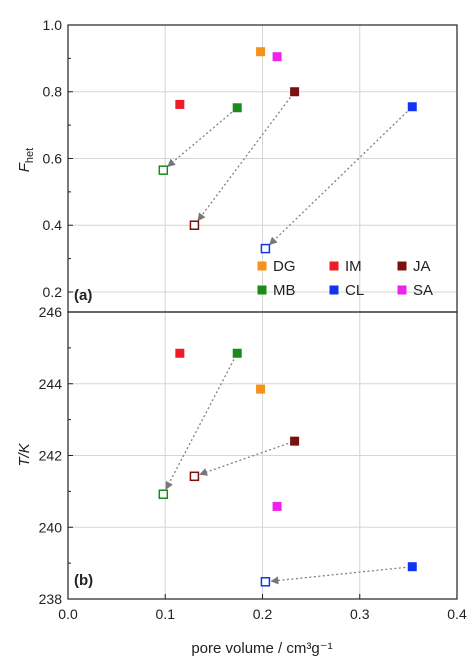 This screenshot has width=474, height=670. I want to click on panel-b-point-dg, so click(261, 389).